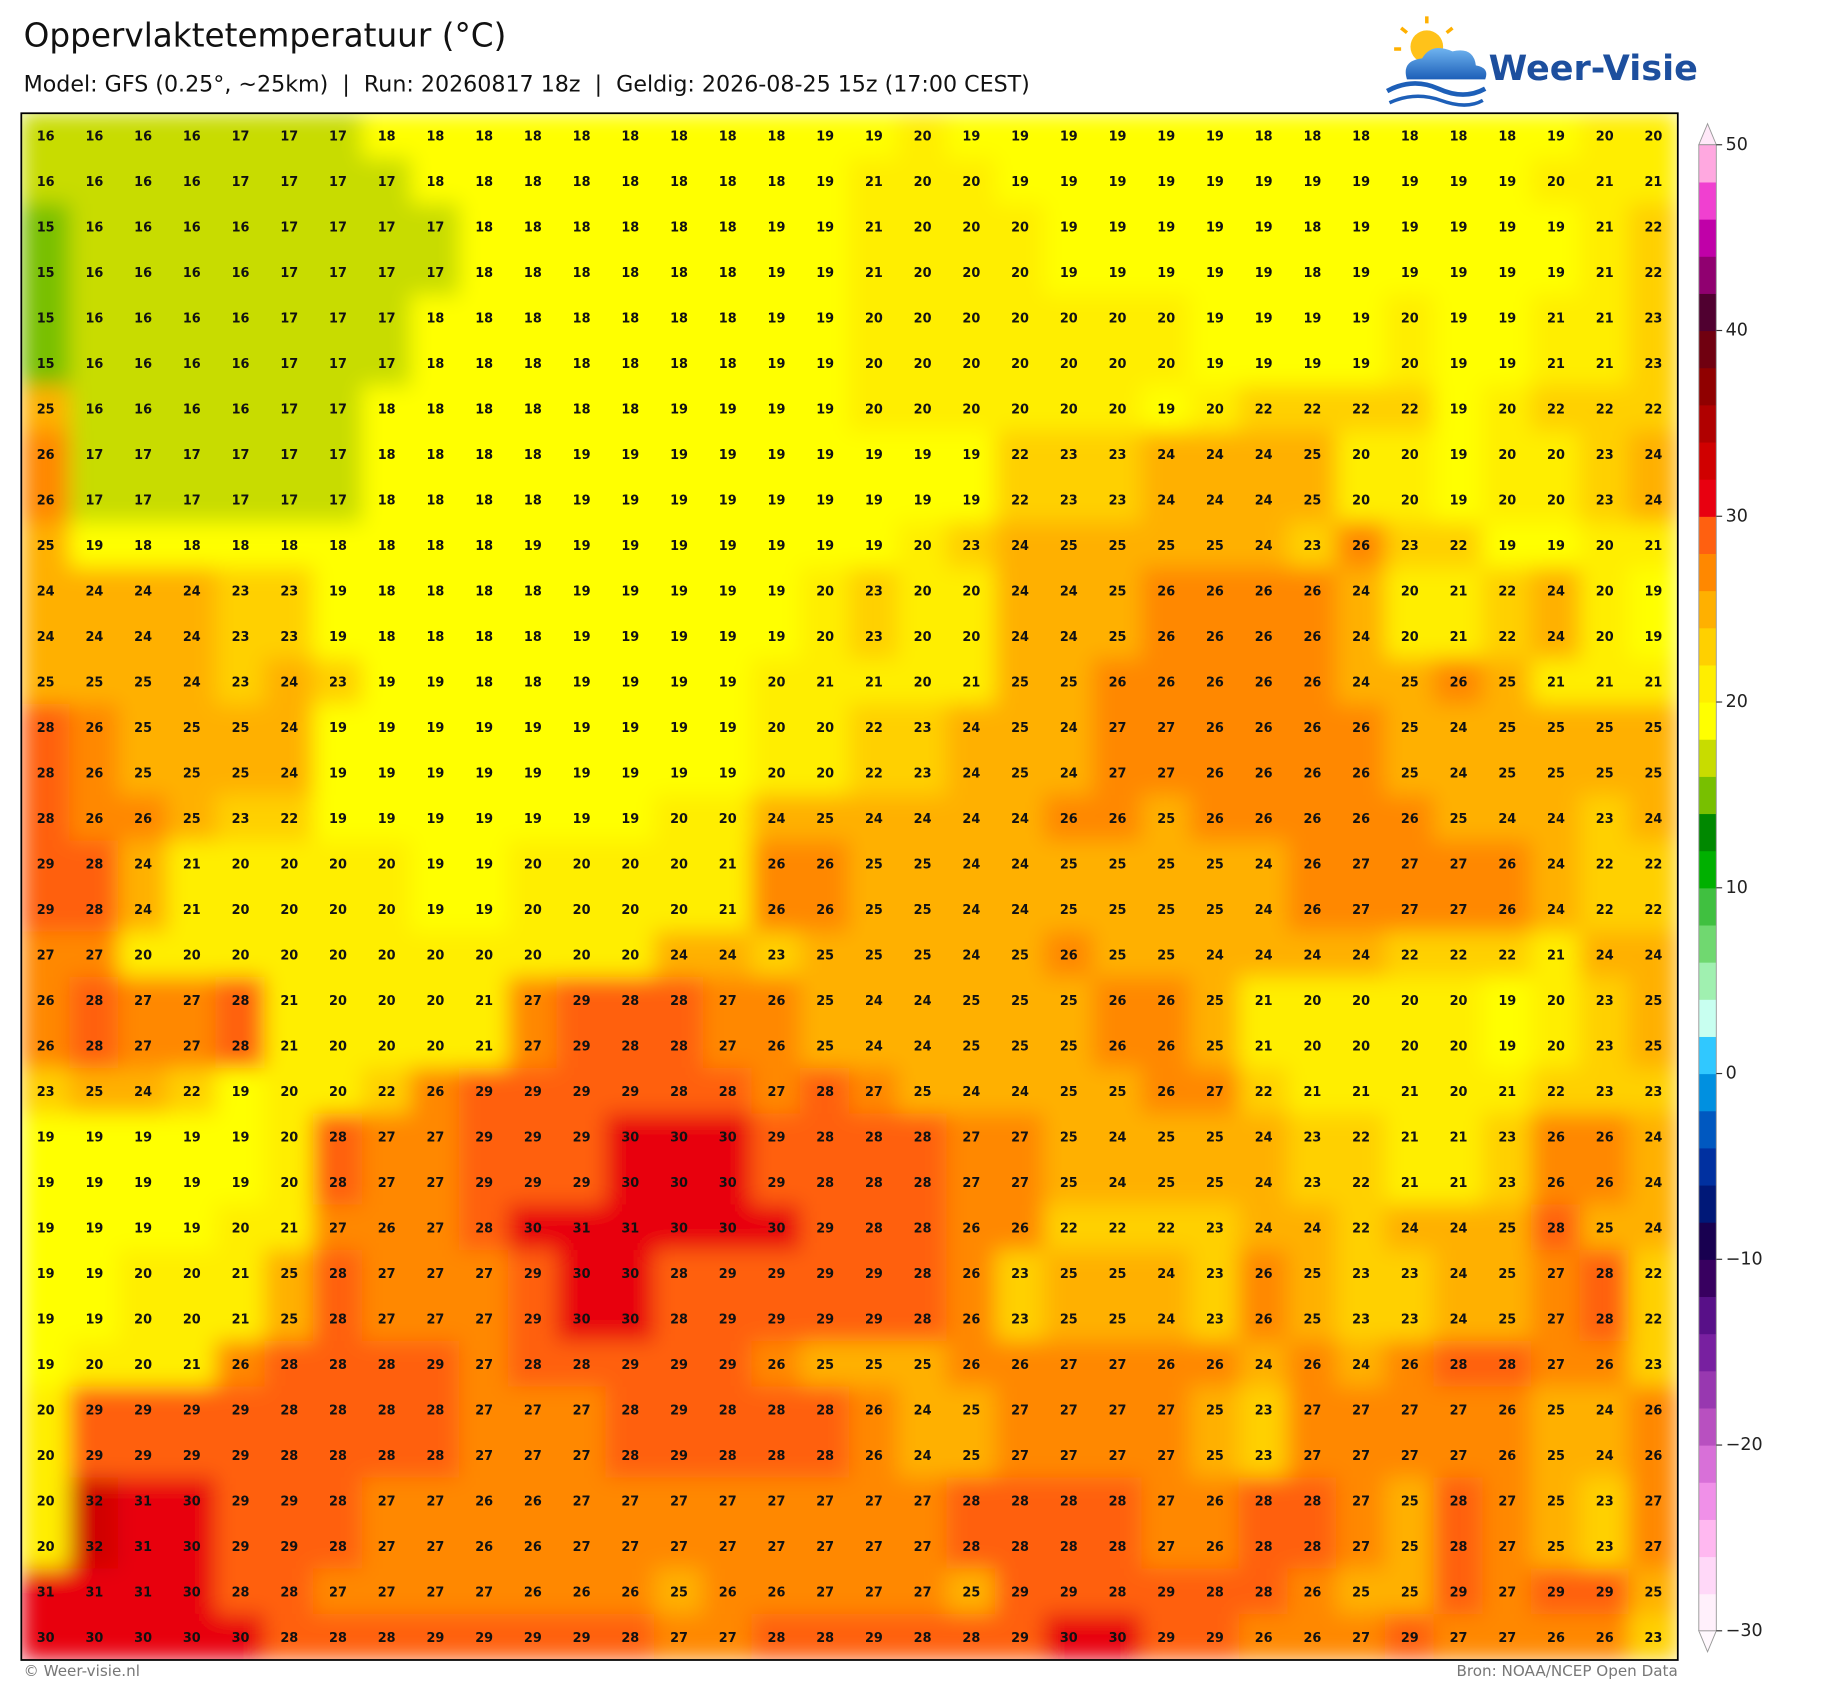 The width and height of the screenshot is (1824, 1681). Describe the element at coordinates (630, 1319) in the screenshot. I see `temperature-label: 30` at that location.